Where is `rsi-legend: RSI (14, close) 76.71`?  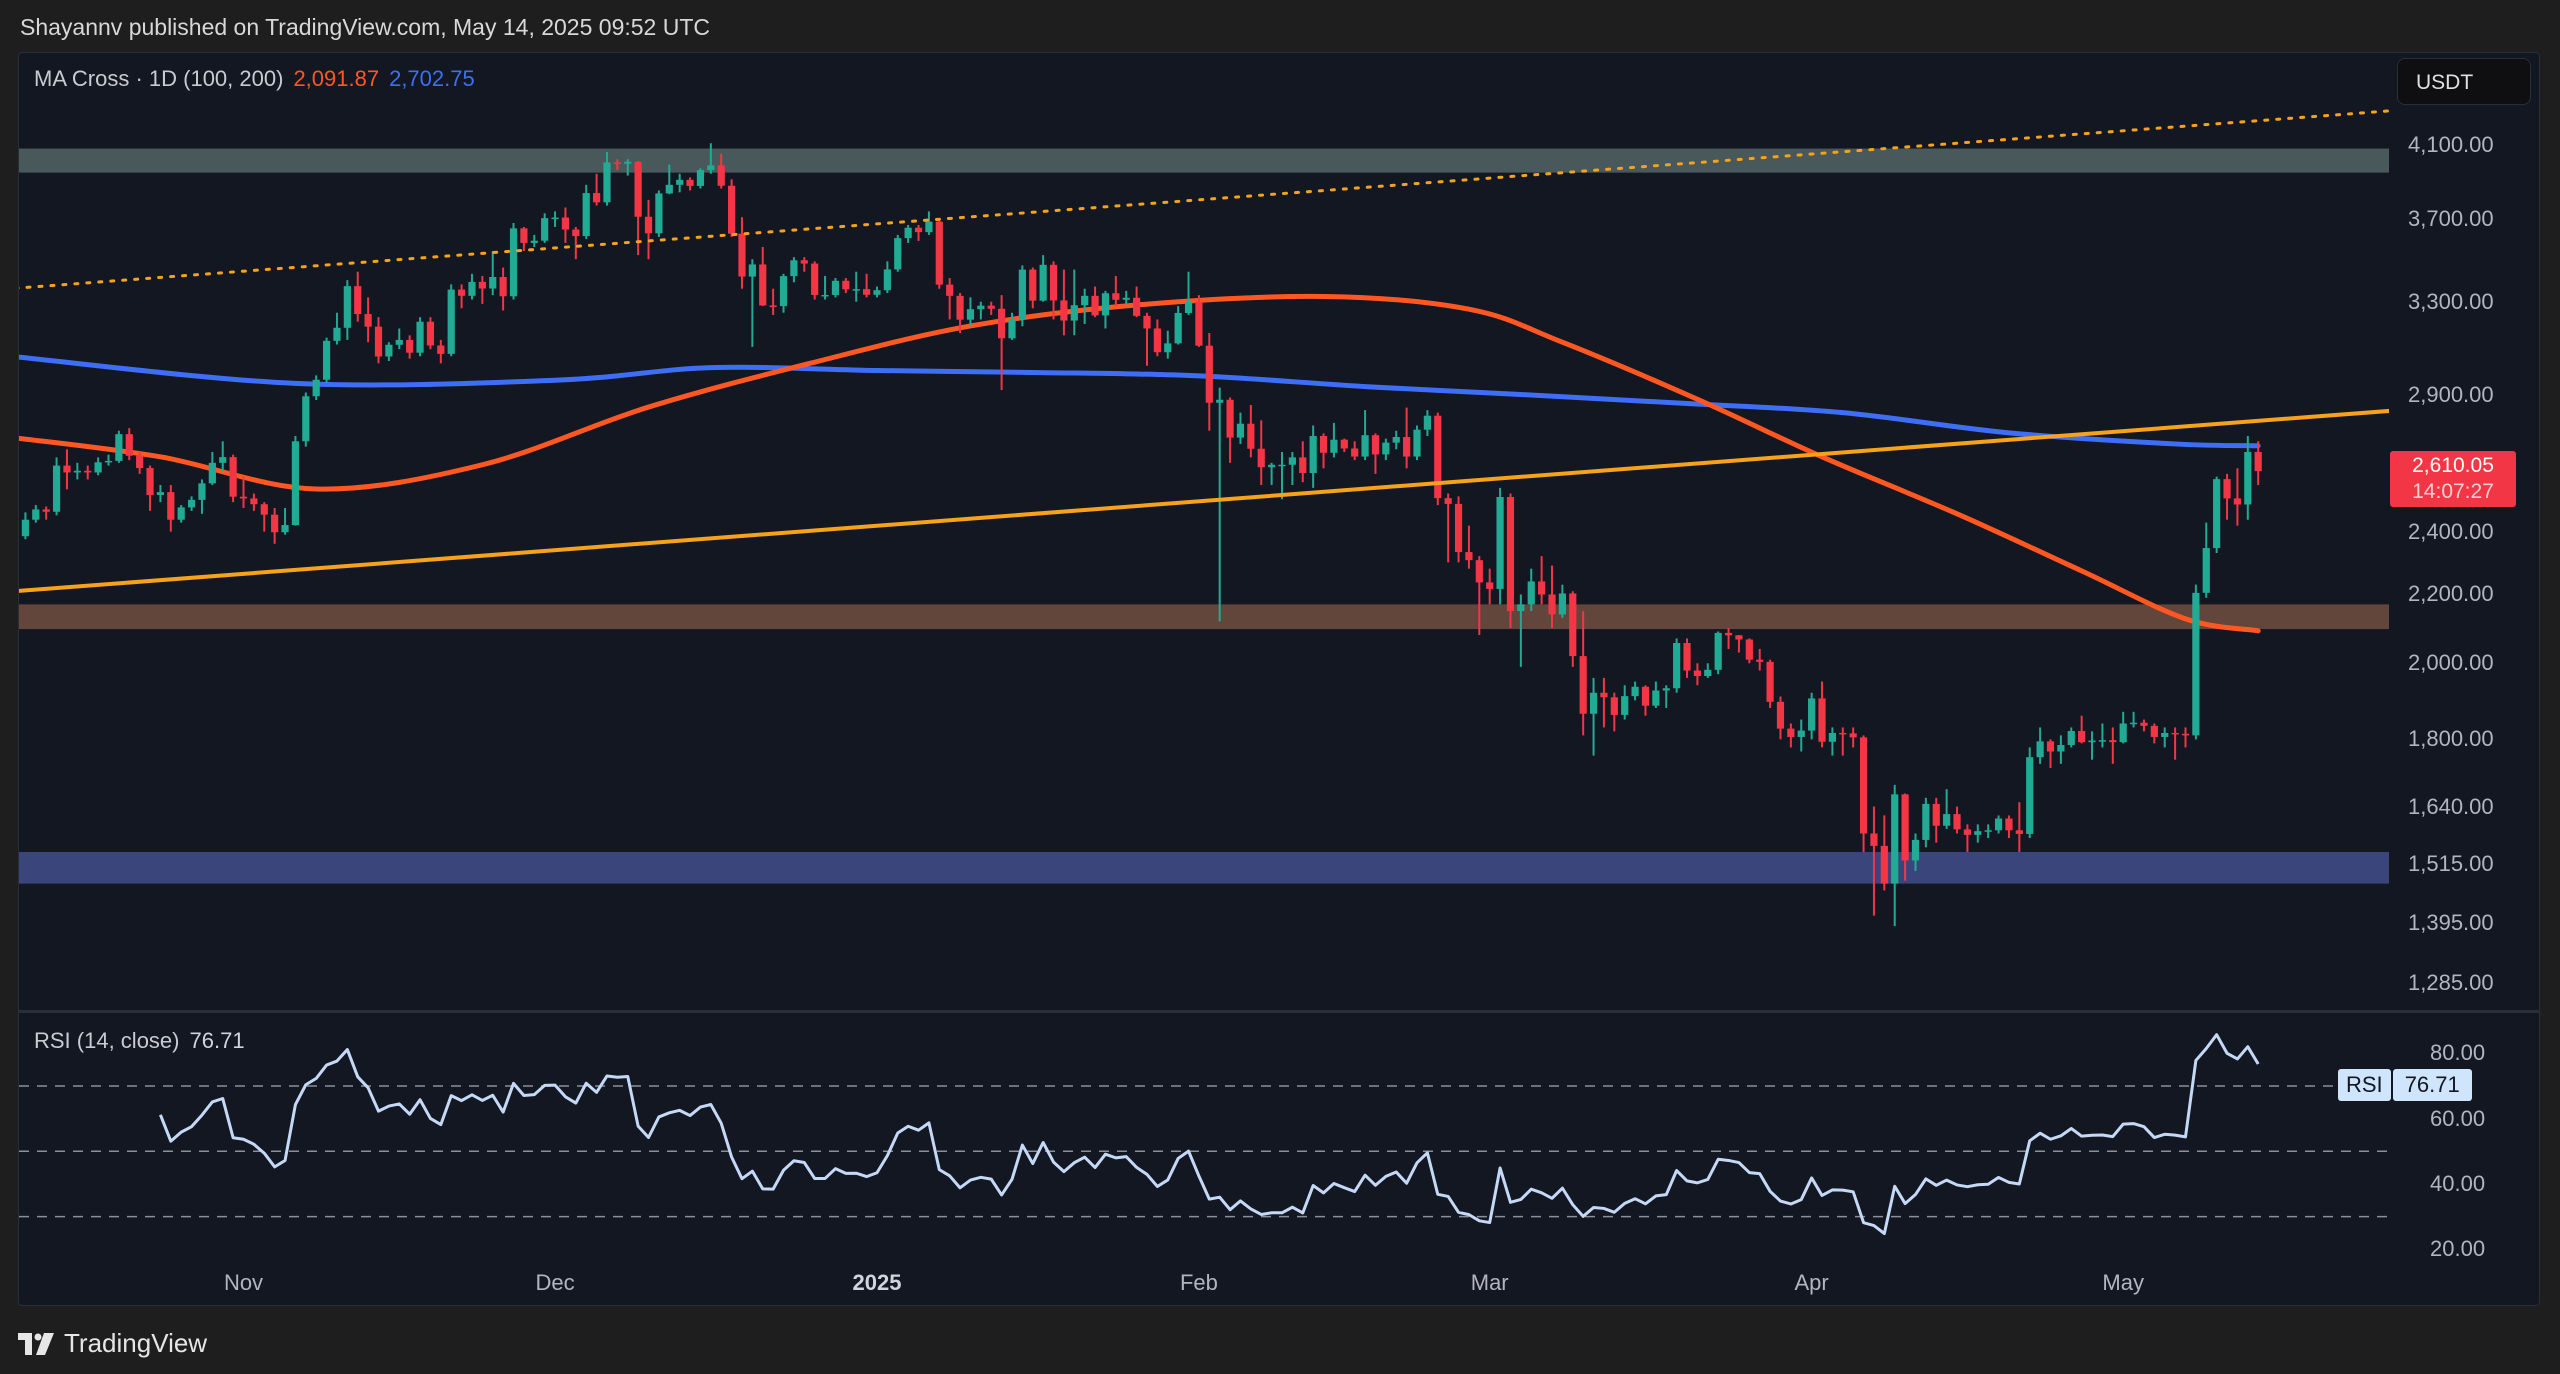
rsi-legend: RSI (14, close) 76.71 is located at coordinates (139, 1041).